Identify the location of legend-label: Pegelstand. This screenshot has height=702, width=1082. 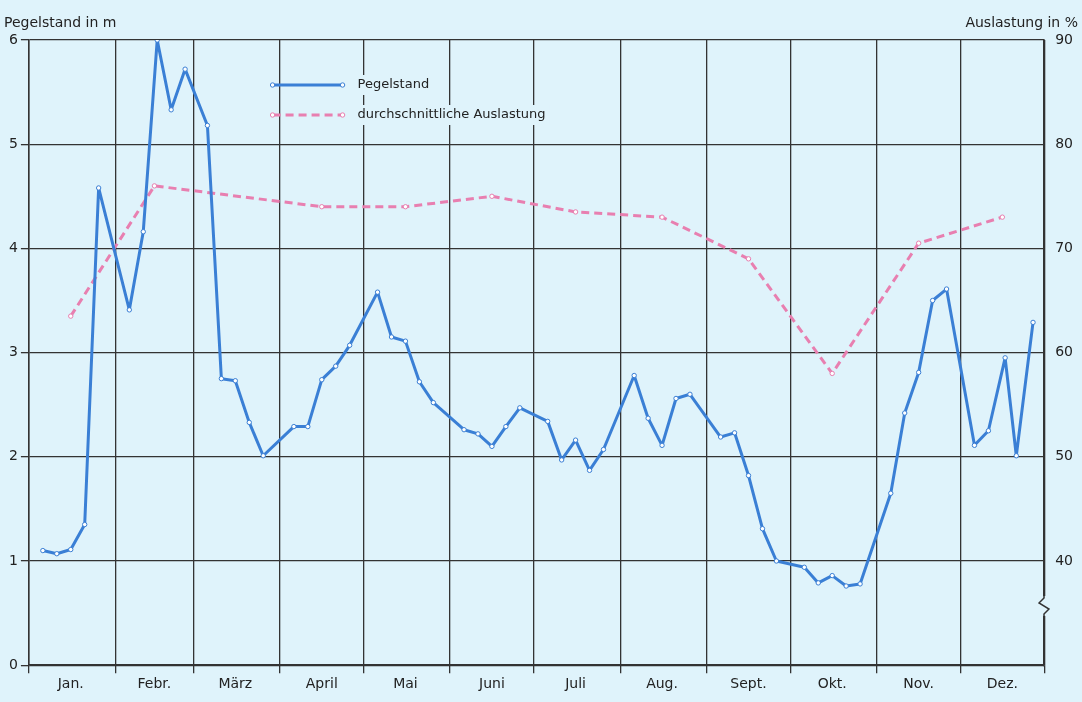
(393, 84).